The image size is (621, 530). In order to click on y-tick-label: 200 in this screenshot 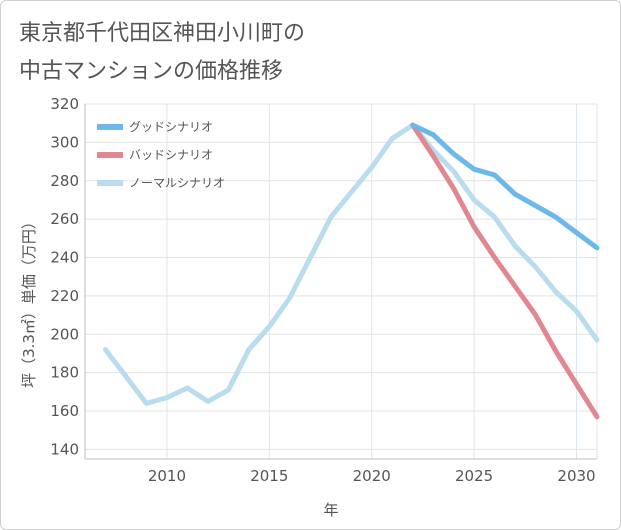, I will do `click(64, 334)`.